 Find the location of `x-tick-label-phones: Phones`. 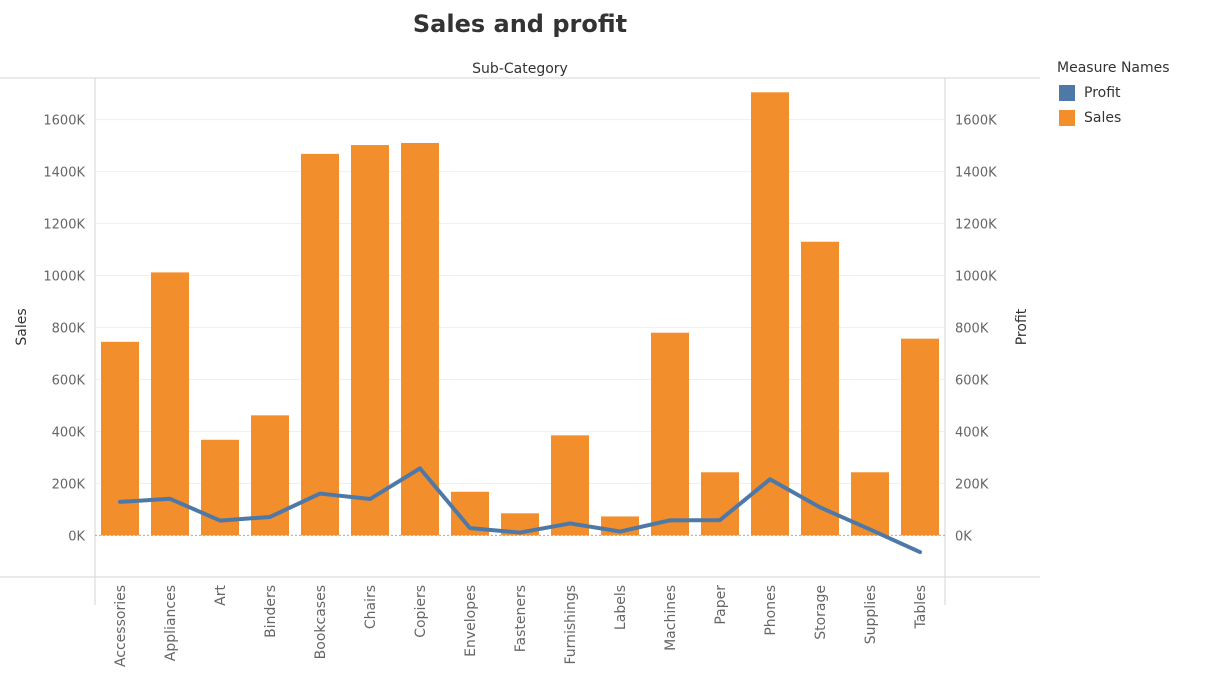

x-tick-label-phones: Phones is located at coordinates (771, 610).